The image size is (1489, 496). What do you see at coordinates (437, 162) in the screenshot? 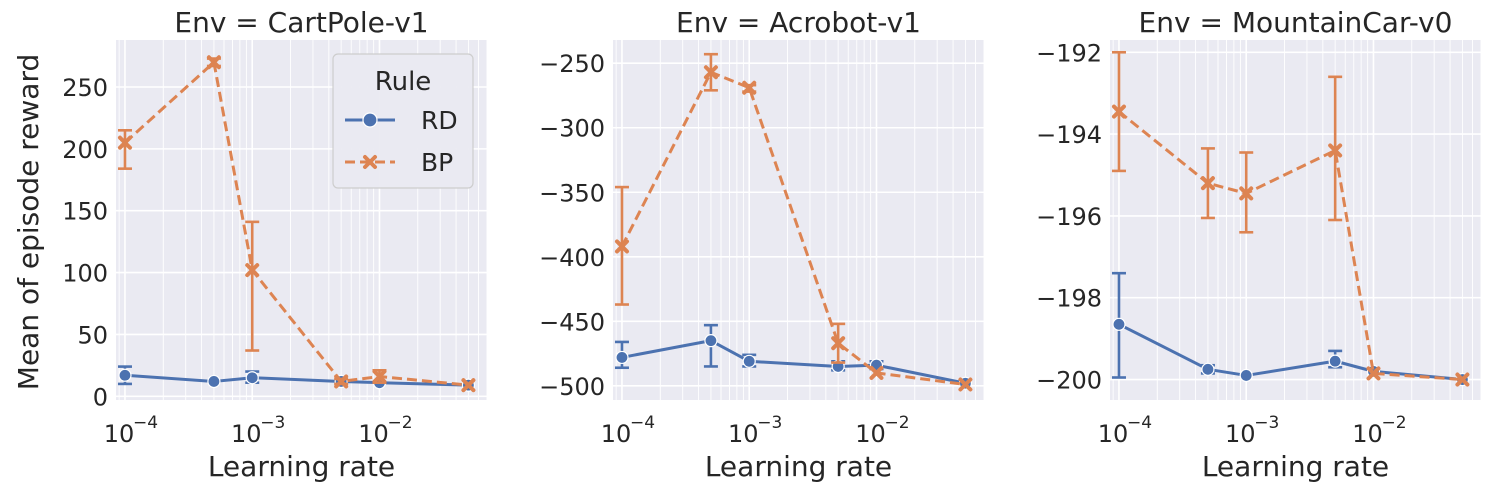
I see `legend-label: BP` at bounding box center [437, 162].